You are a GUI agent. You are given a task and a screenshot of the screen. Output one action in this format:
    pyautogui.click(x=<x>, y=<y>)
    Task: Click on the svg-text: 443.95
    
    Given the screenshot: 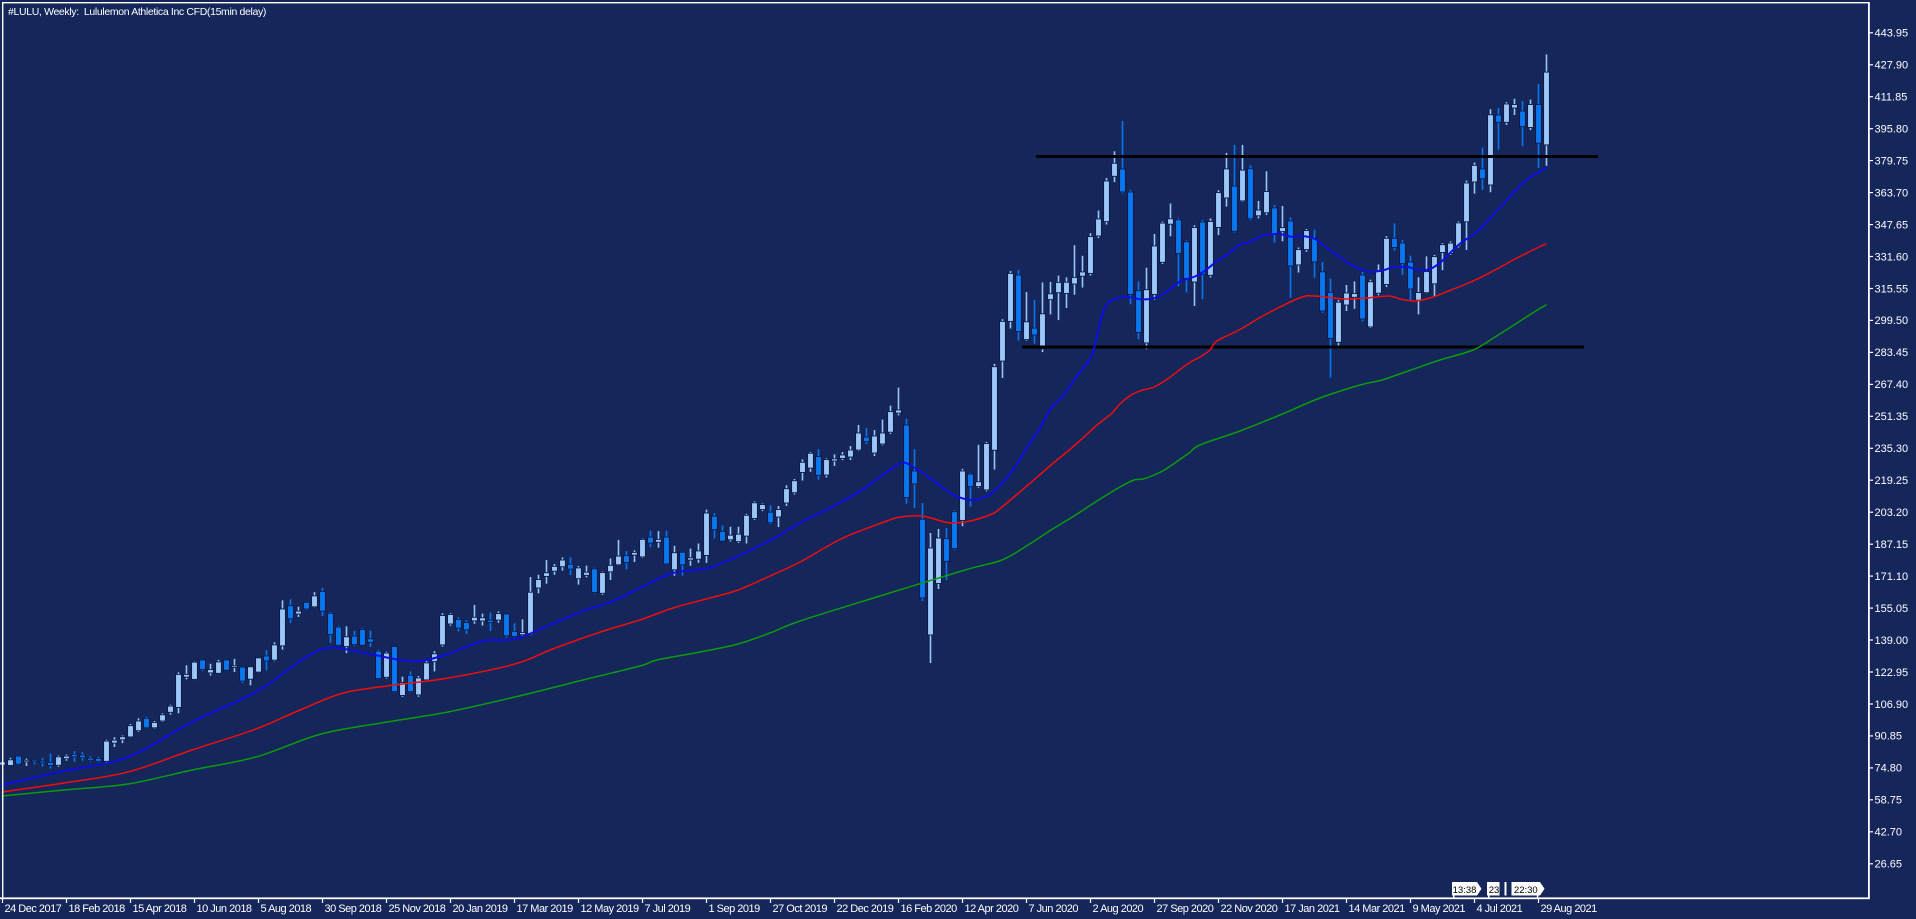 What is the action you would take?
    pyautogui.click(x=1892, y=34)
    